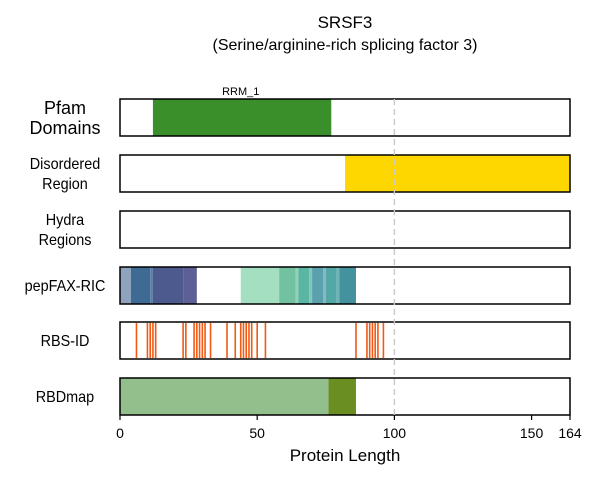  What do you see at coordinates (64, 128) in the screenshot?
I see `track-label-line: Domains` at bounding box center [64, 128].